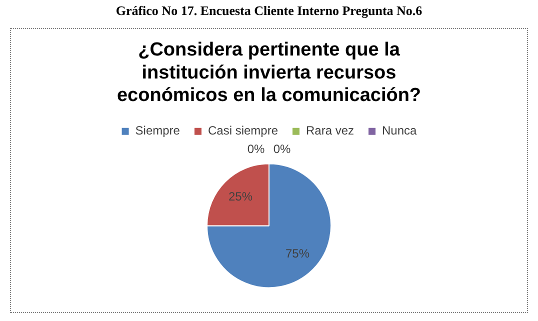  What do you see at coordinates (400, 131) in the screenshot?
I see `legend-label: Nunca` at bounding box center [400, 131].